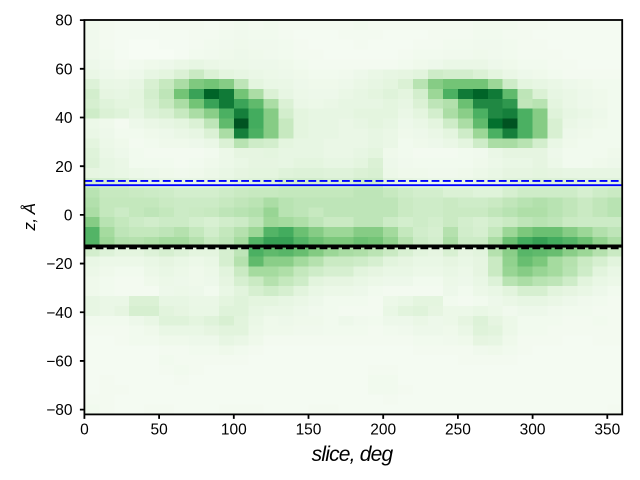 Image resolution: width=640 pixels, height=480 pixels. I want to click on svg-text: 60, so click(64, 69).